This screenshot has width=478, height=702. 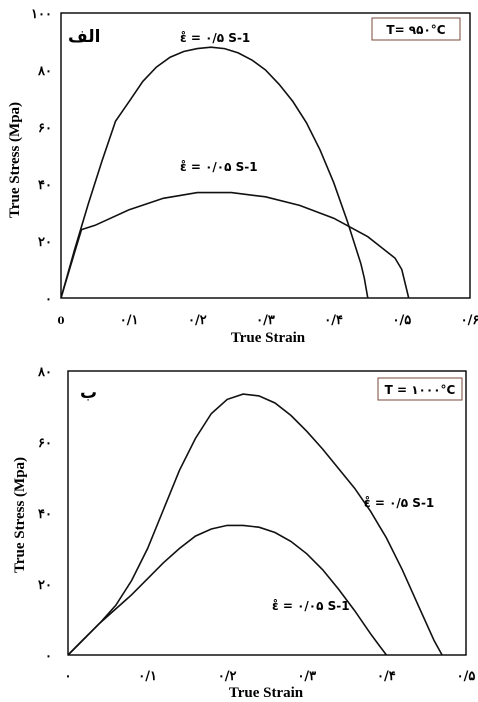 I want to click on chart-a-x-axis-title: True Strain, so click(x=268, y=338).